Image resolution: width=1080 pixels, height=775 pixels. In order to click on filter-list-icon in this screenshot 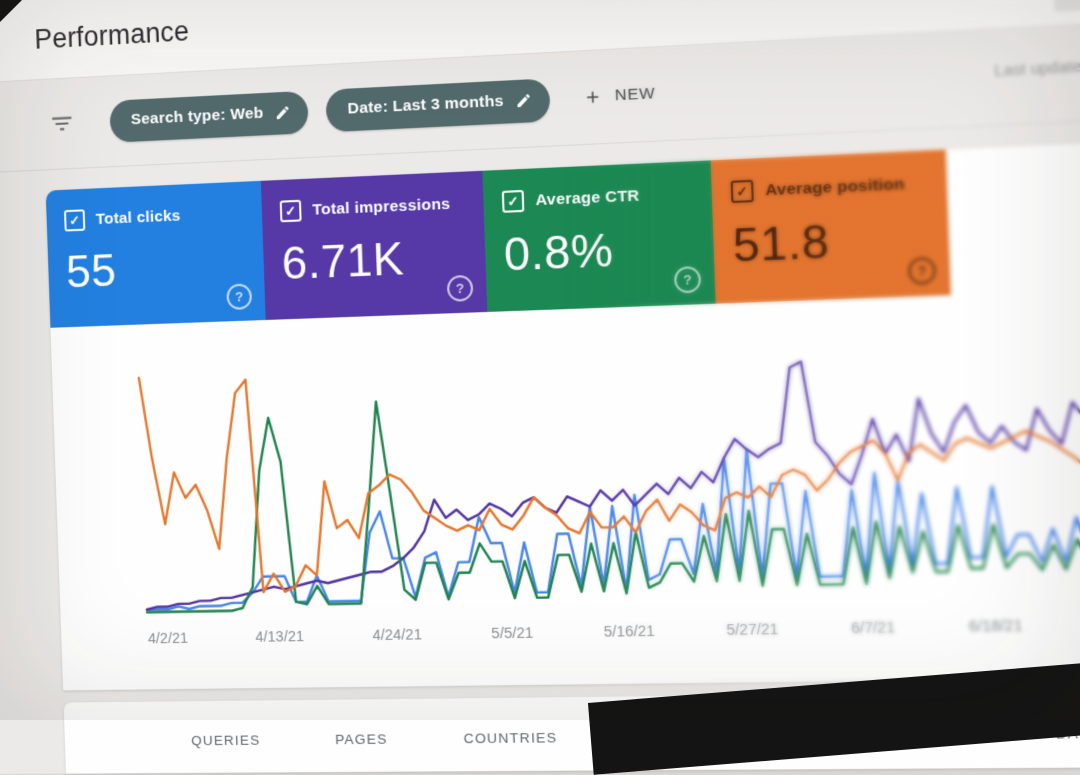, I will do `click(62, 124)`.